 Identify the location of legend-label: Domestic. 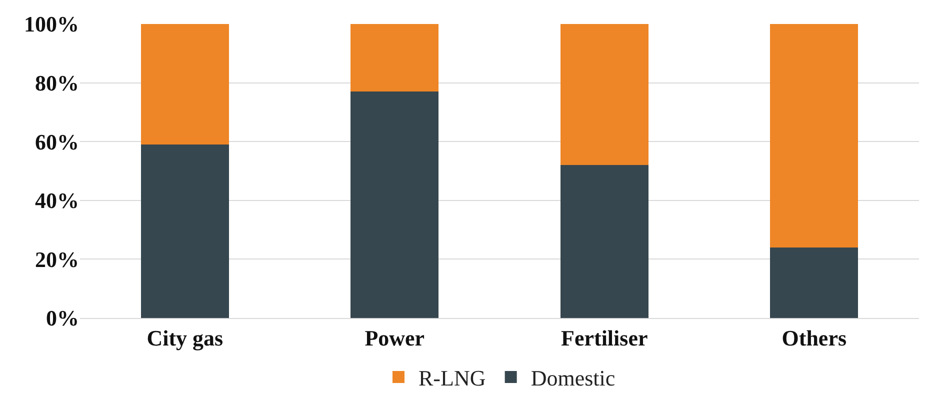
(573, 378).